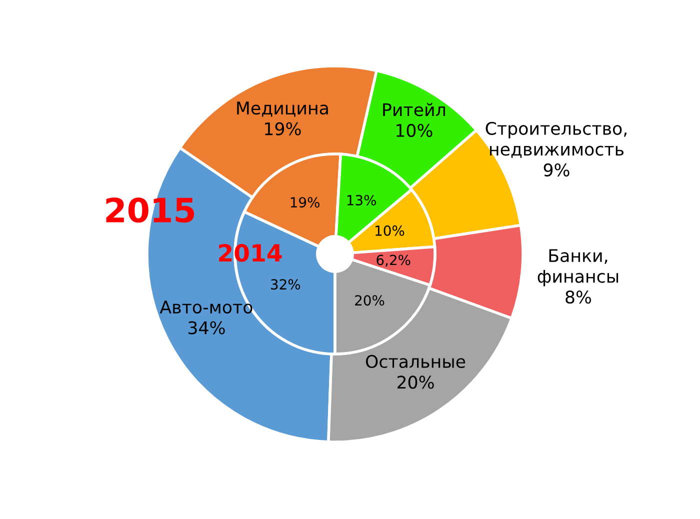  What do you see at coordinates (579, 297) in the screenshot?
I see `data-label: 8%` at bounding box center [579, 297].